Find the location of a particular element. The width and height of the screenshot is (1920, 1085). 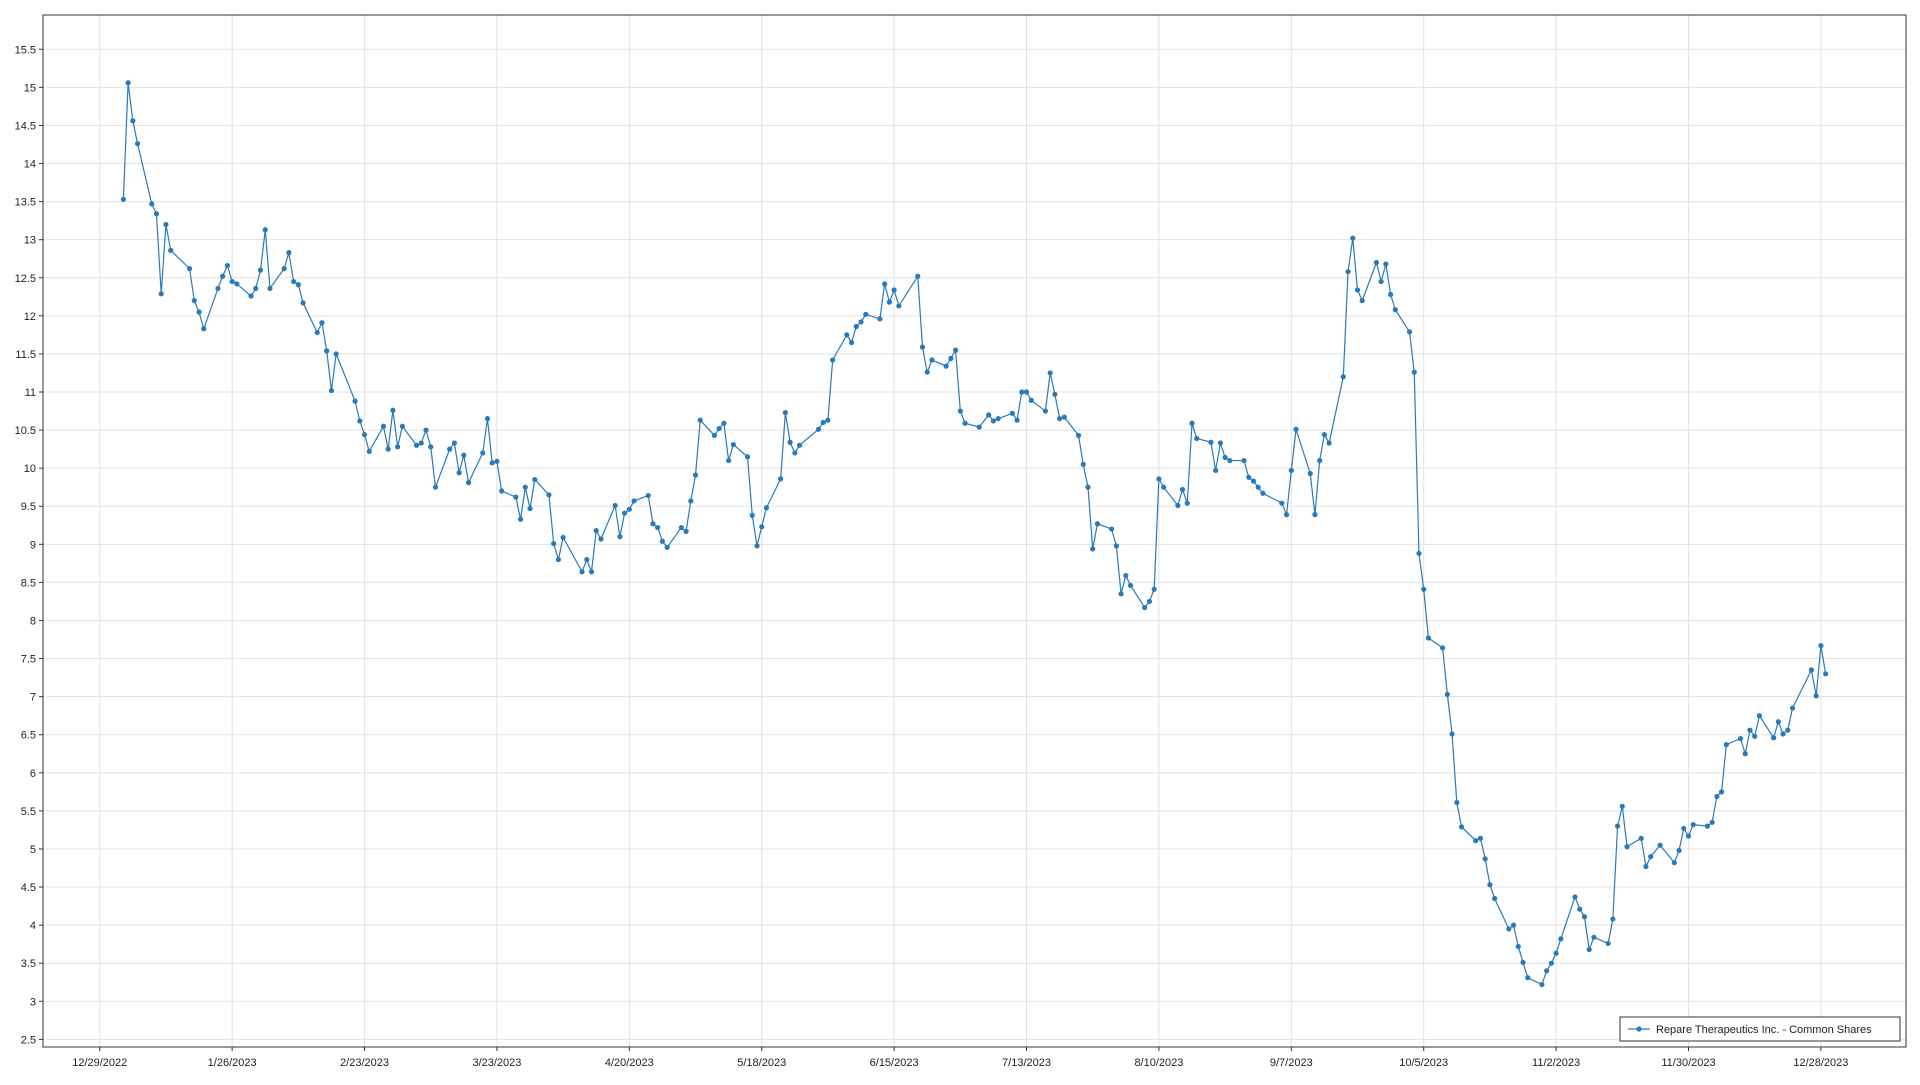

y-tick-label: 3 is located at coordinates (33, 1002).